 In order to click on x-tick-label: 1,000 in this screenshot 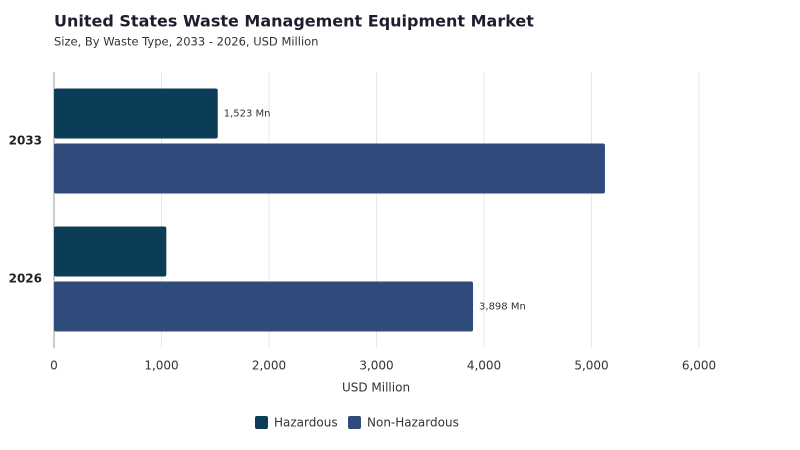, I will do `click(161, 366)`.